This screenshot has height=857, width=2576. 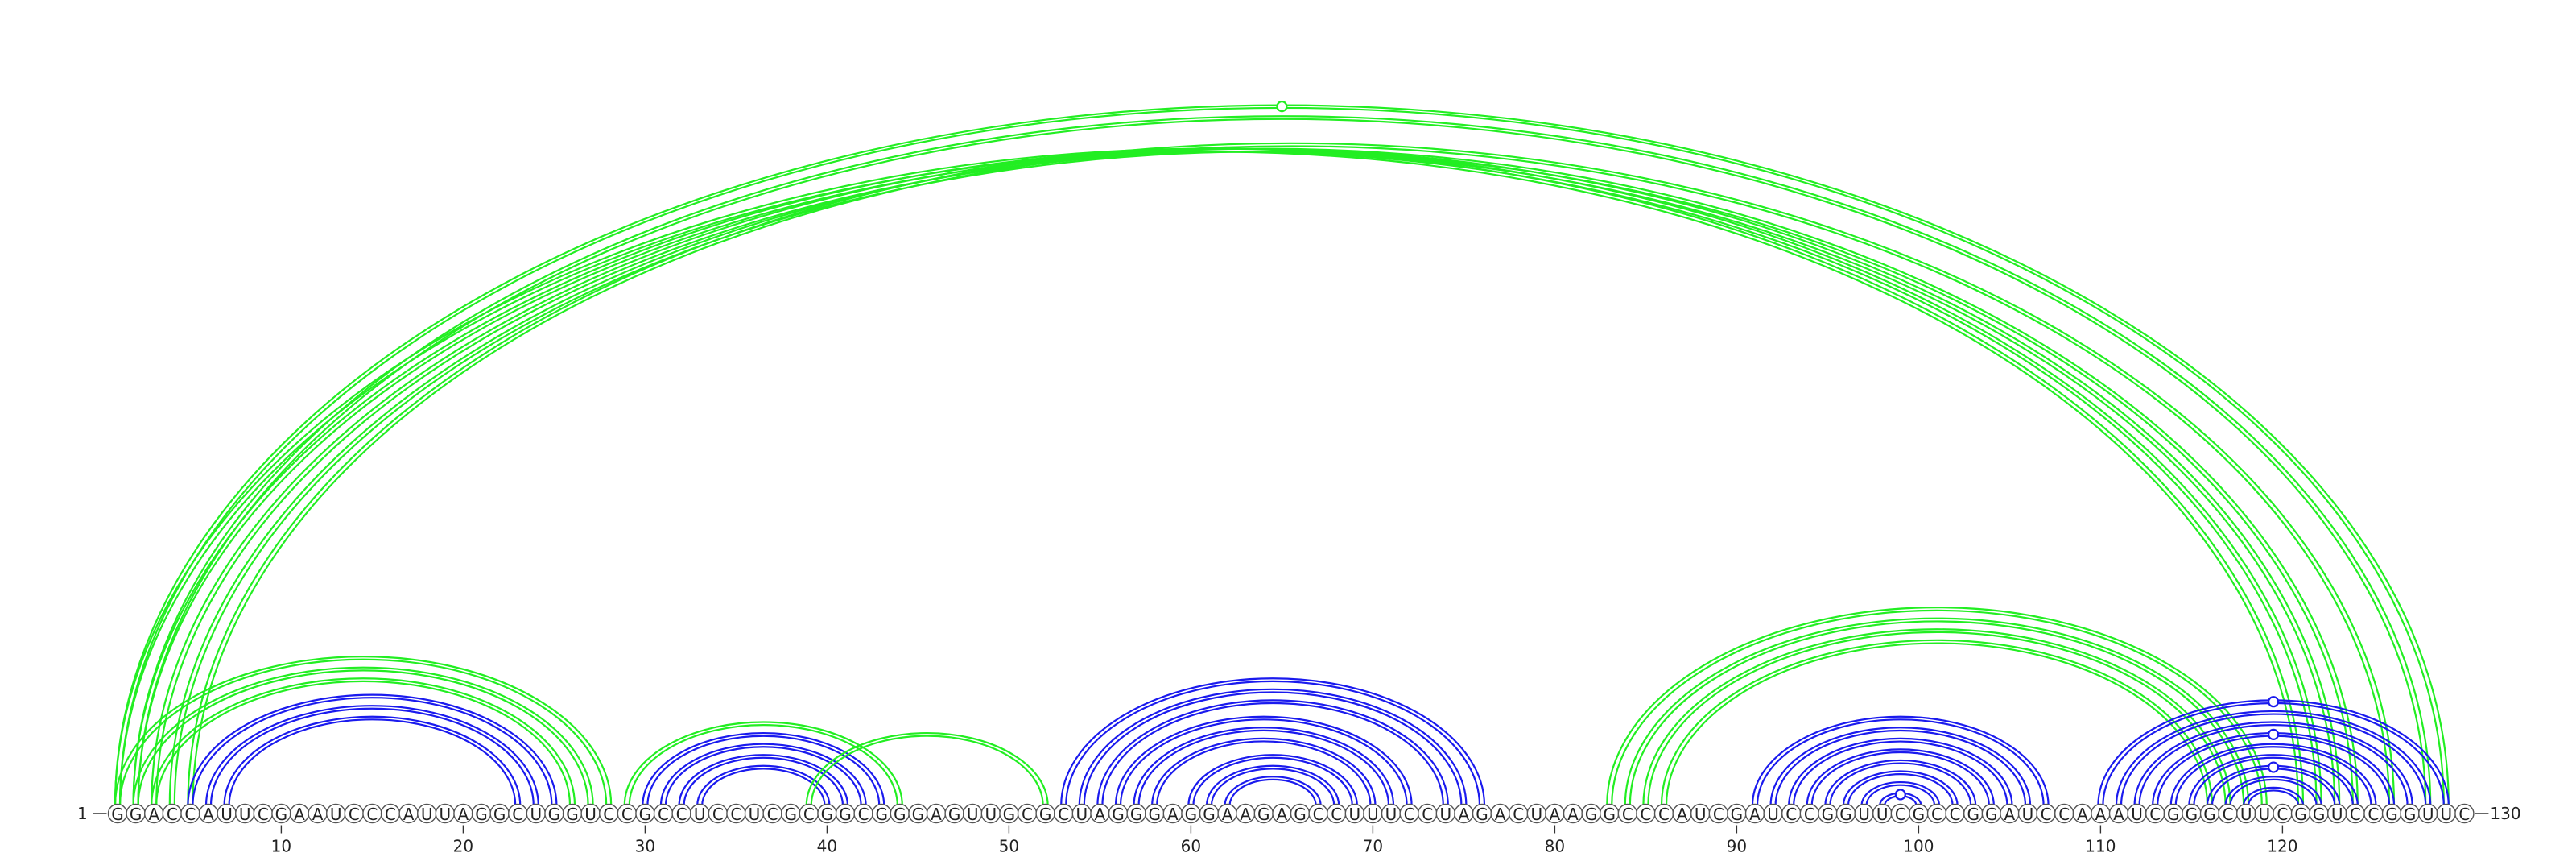 What do you see at coordinates (1737, 846) in the screenshot?
I see `tick-label: 90` at bounding box center [1737, 846].